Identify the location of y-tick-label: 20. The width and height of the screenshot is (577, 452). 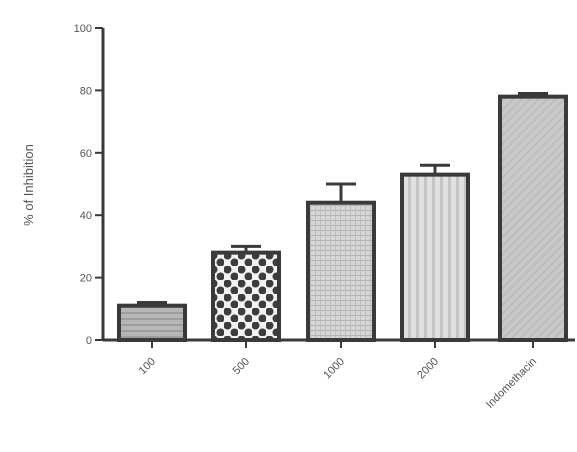
(86, 279).